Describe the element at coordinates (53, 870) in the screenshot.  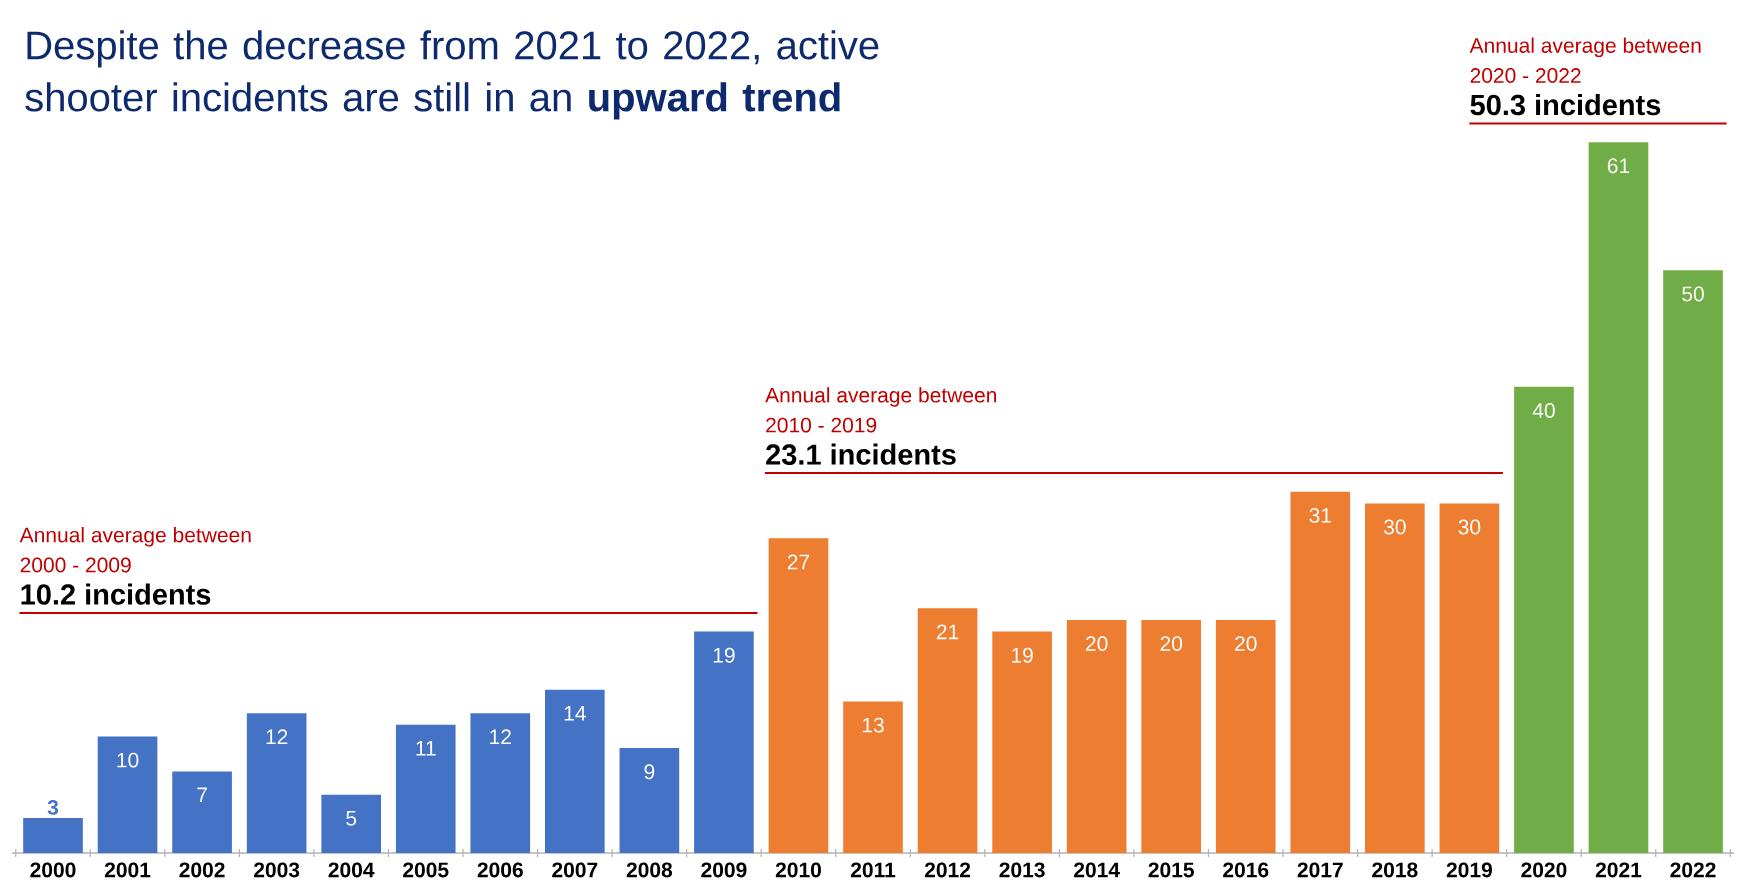
I see `x-tick-label: 2000` at that location.